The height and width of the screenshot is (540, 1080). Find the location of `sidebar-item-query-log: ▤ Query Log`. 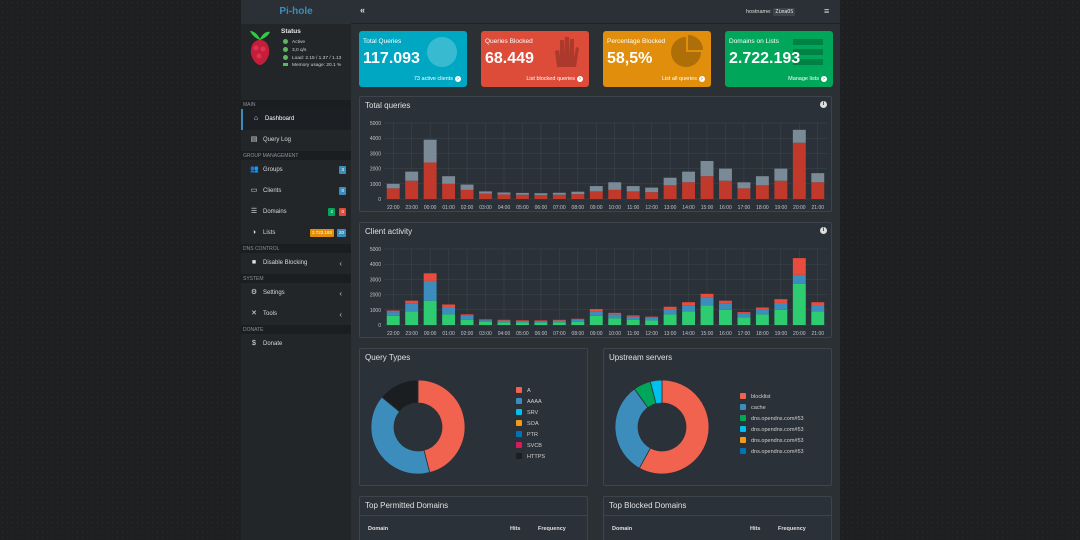

sidebar-item-query-log: ▤ Query Log is located at coordinates (296, 140).